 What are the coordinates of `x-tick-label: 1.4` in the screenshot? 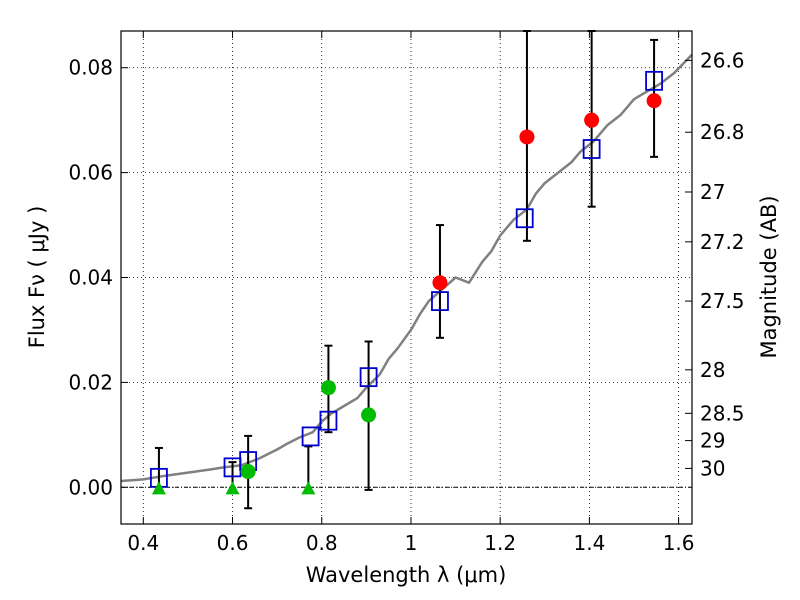 It's located at (589, 543).